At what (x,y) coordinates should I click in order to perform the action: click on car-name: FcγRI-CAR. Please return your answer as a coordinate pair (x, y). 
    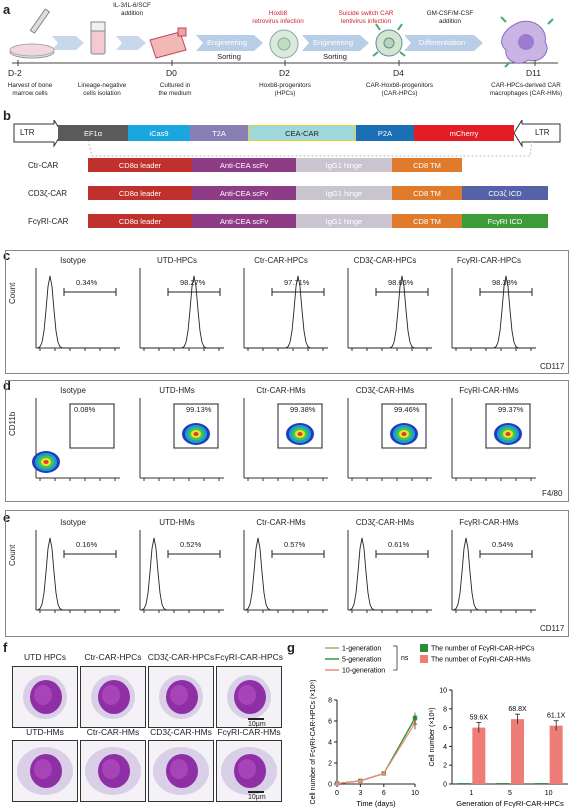
    Looking at the image, I should click on (48, 221).